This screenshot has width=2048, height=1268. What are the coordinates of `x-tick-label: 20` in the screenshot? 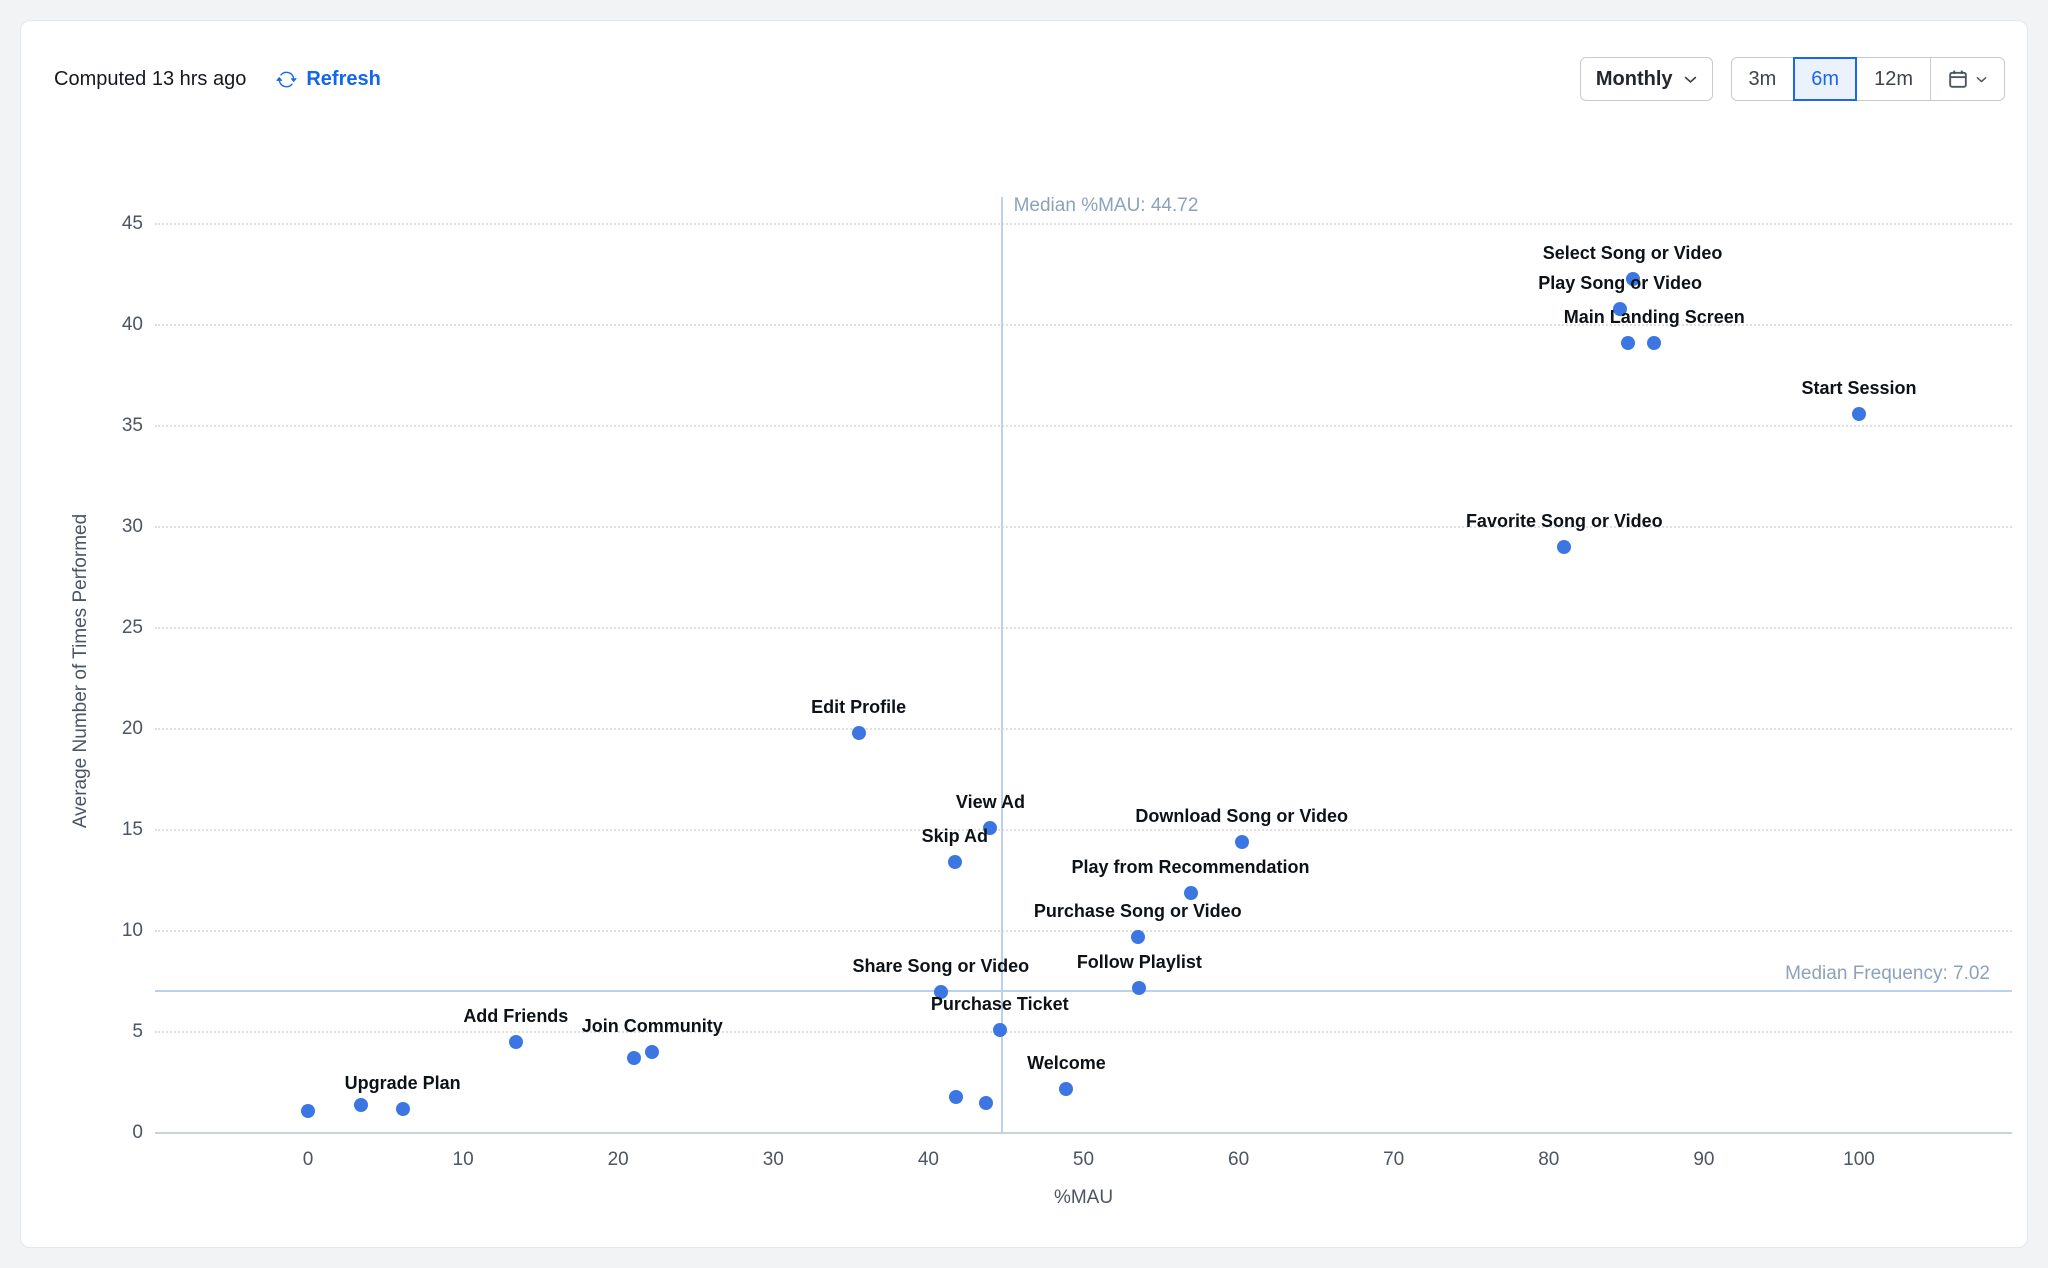 It's located at (618, 1159).